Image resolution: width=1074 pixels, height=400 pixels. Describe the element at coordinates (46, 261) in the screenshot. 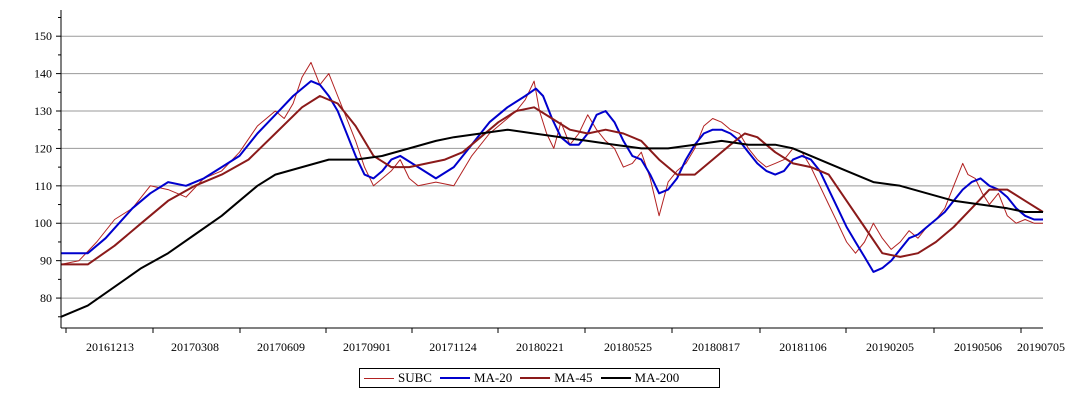

I see `y-tick-label: 90` at that location.